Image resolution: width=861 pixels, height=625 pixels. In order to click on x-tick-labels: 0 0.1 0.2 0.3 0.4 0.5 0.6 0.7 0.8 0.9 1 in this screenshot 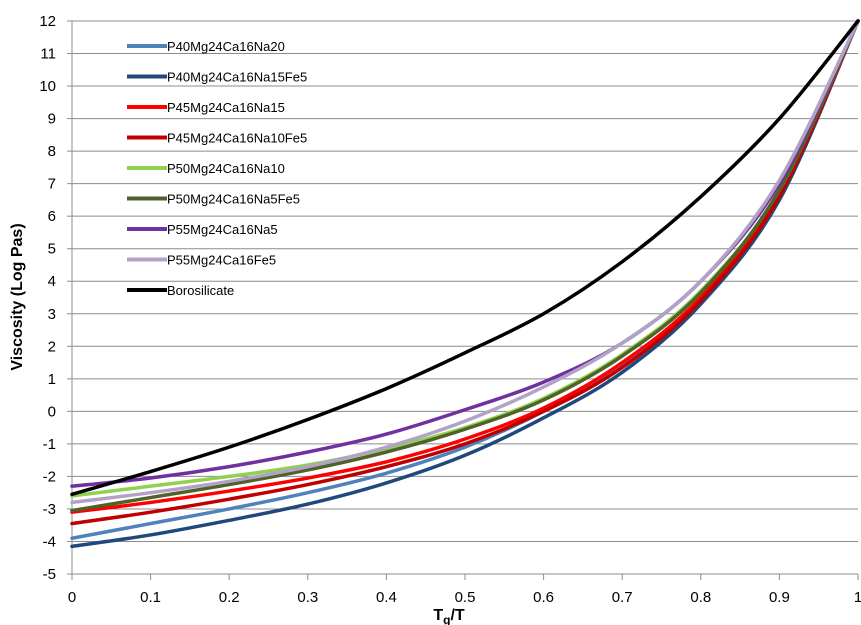, I will do `click(464, 597)`.